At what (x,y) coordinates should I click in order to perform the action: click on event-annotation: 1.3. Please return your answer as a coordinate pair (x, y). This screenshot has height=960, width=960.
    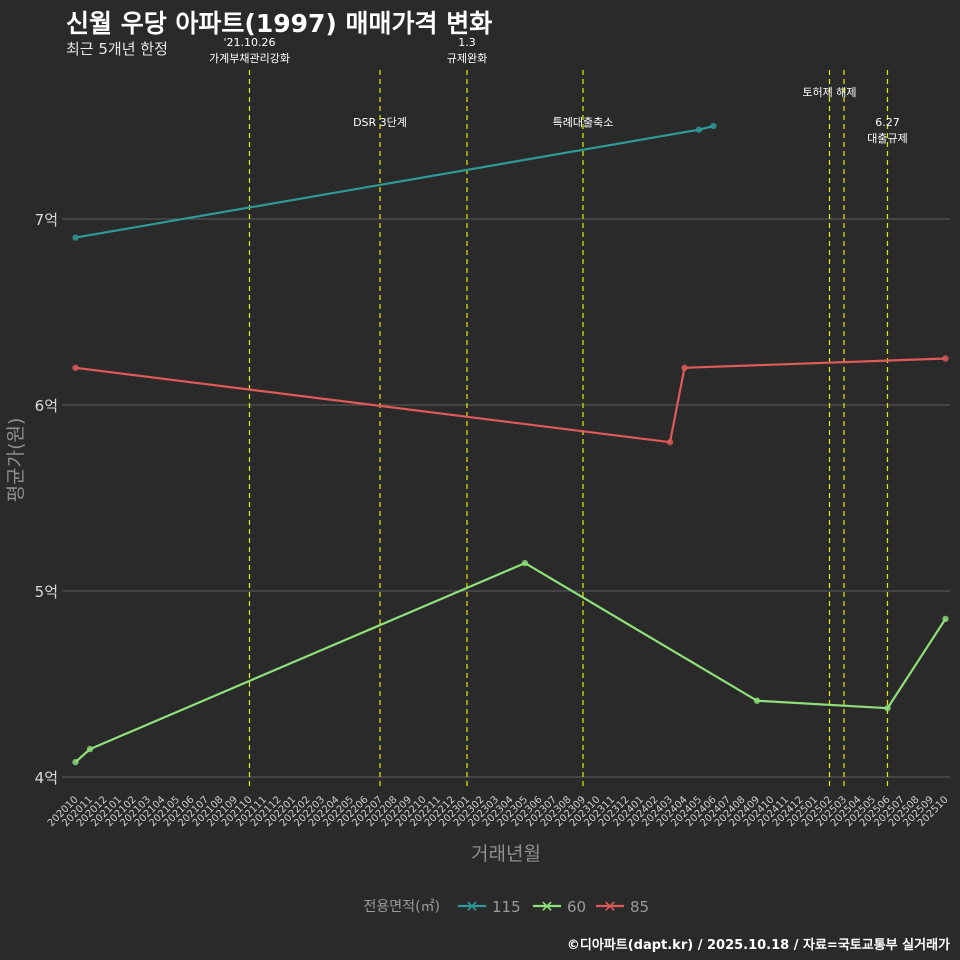
    Looking at the image, I should click on (467, 42).